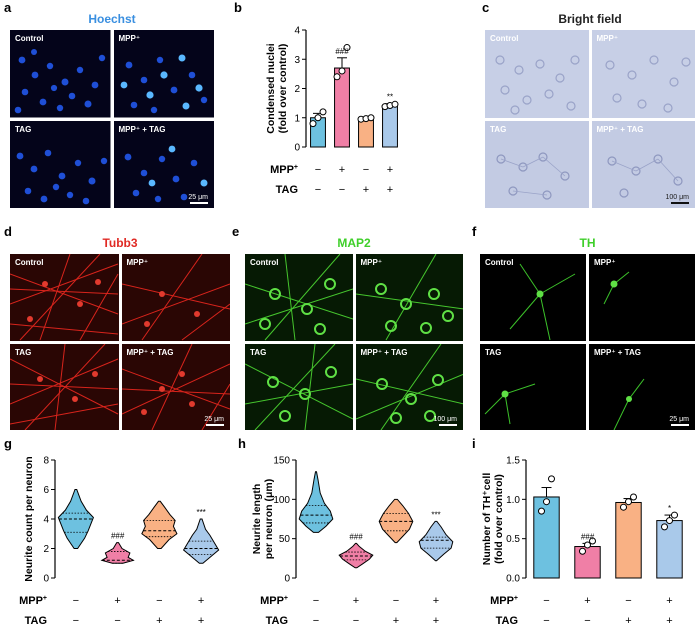 Image resolution: width=700 pixels, height=640 pixels. Describe the element at coordinates (435, 514) in the screenshot. I see `significance-label: ***` at that location.